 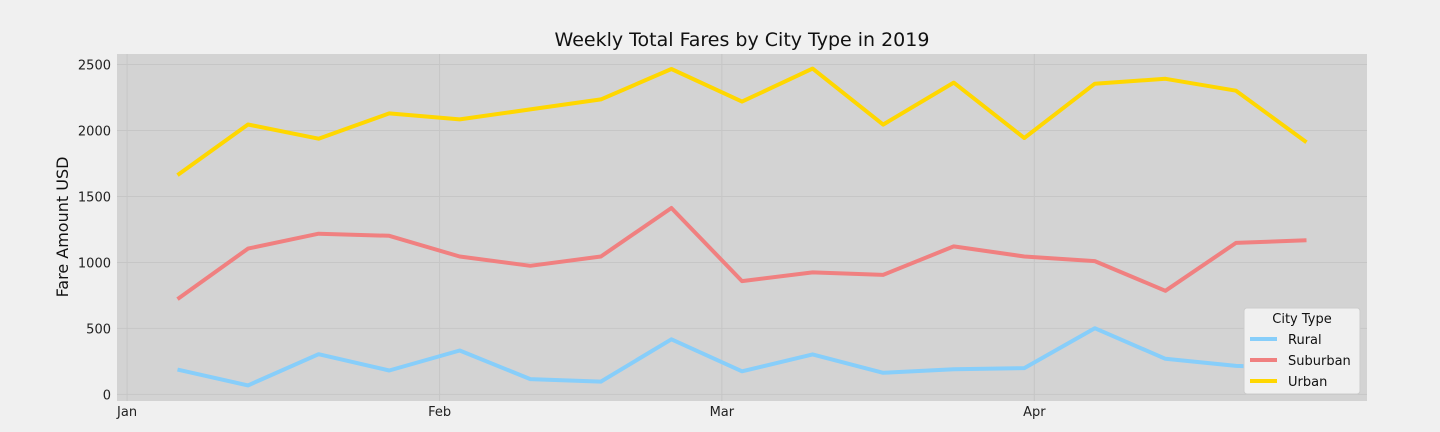 What do you see at coordinates (742, 357) in the screenshot?
I see `series-line-rural` at bounding box center [742, 357].